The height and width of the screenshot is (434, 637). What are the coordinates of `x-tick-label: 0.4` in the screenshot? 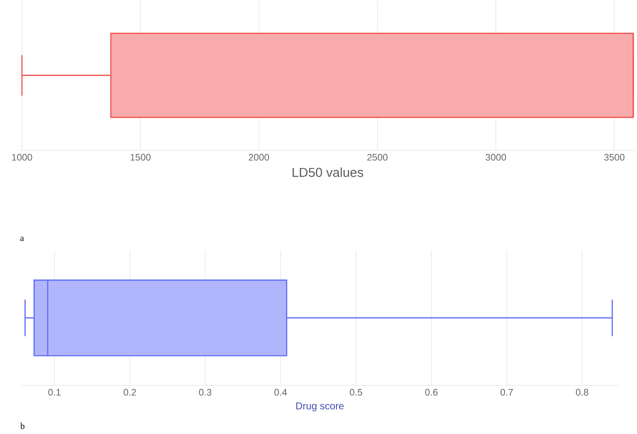 It's located at (280, 392).